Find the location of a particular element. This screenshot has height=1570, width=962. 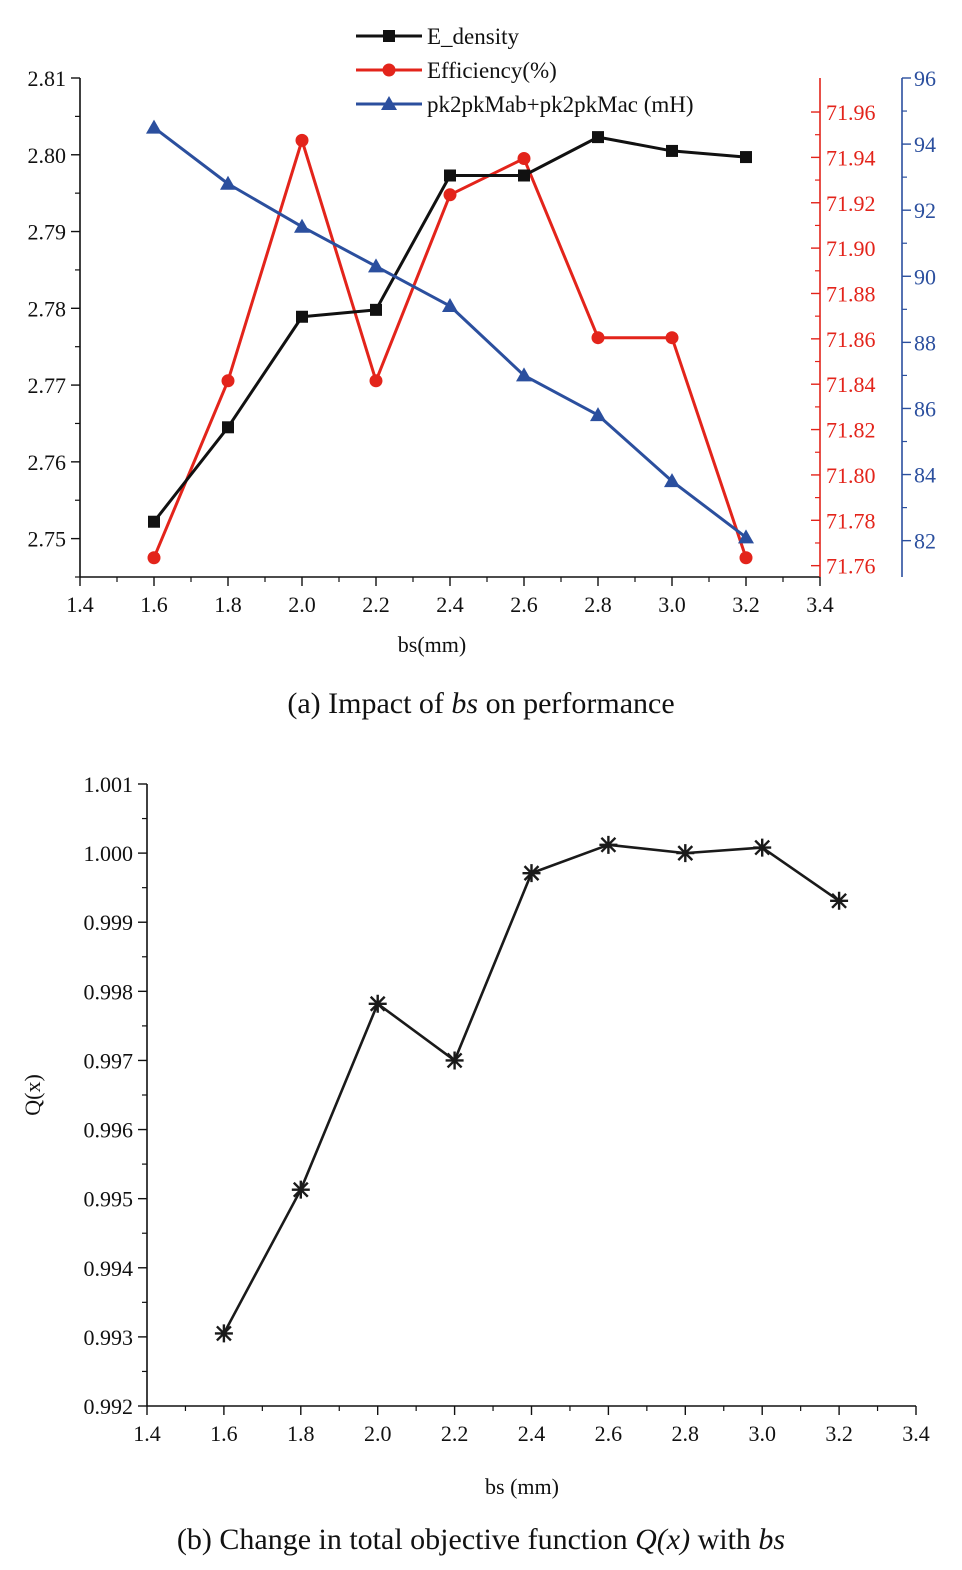

efficiency-tick-label: 71.80 is located at coordinates (851, 475).